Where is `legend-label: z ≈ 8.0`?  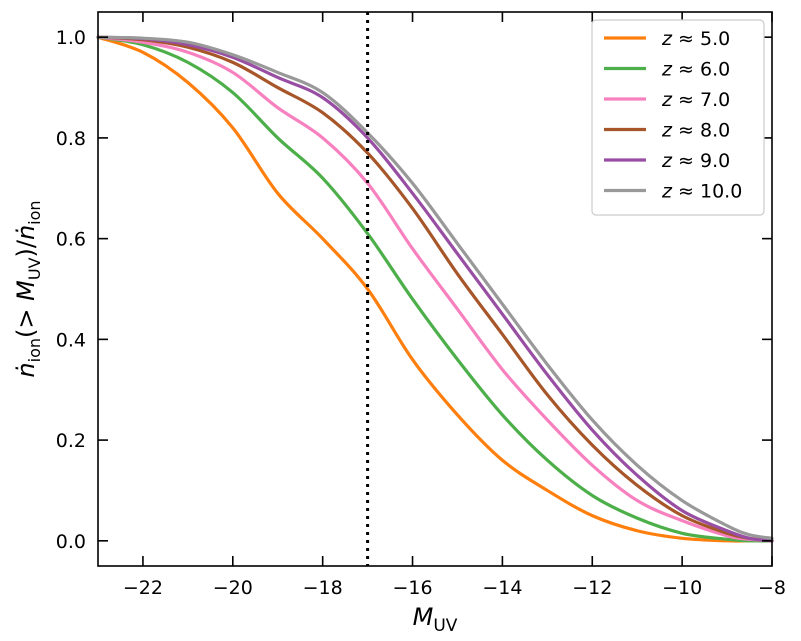 legend-label: z ≈ 8.0 is located at coordinates (695, 131).